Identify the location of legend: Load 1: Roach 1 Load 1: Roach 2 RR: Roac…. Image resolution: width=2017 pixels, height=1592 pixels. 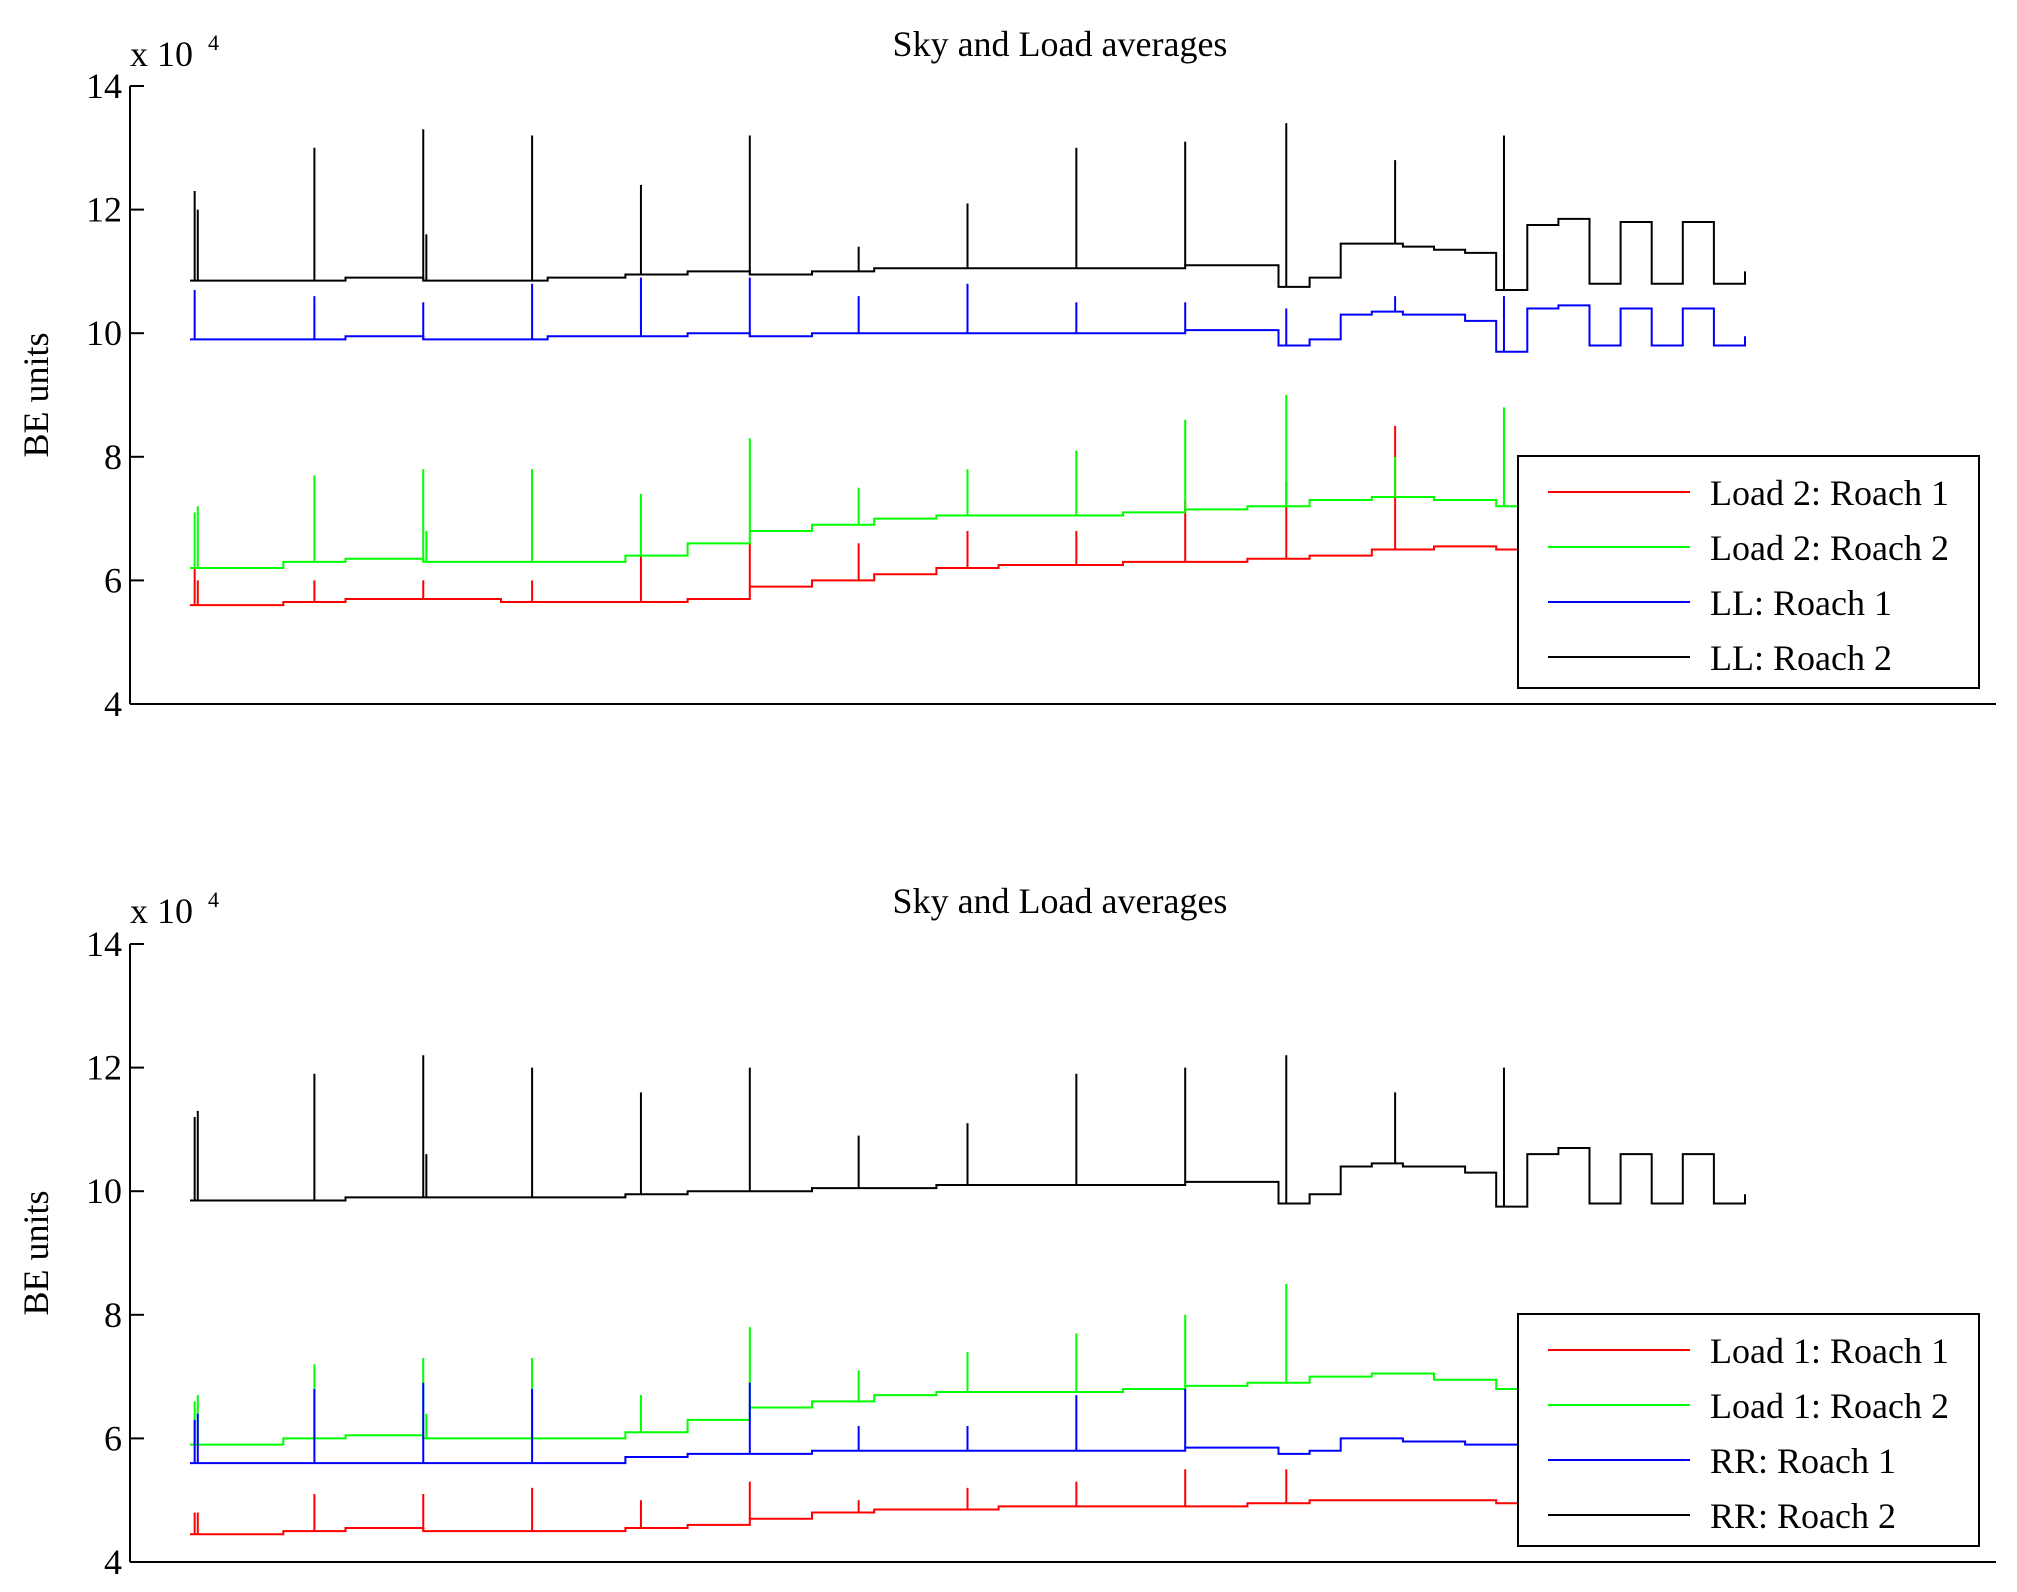
(1748, 1430).